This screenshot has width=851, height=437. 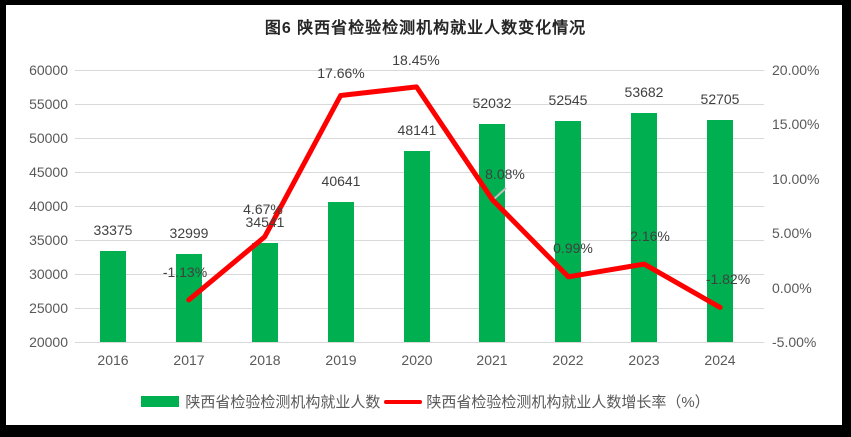 What do you see at coordinates (189, 233) in the screenshot?
I see `bar-value-label: 32999` at bounding box center [189, 233].